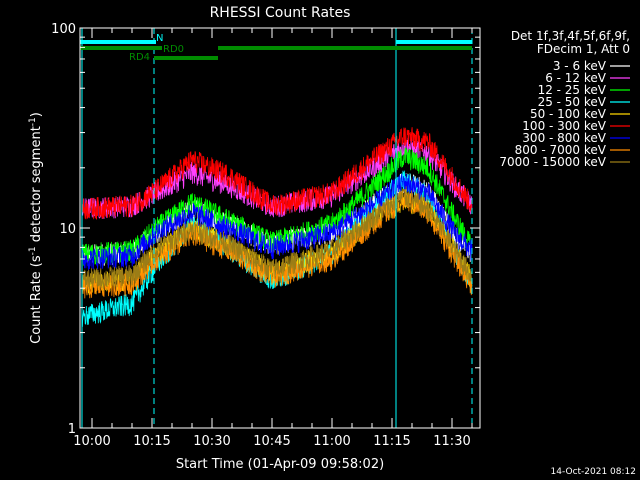 The image size is (640, 480). I want to click on legend-label-5: 100 - 300 keV, so click(564, 126).